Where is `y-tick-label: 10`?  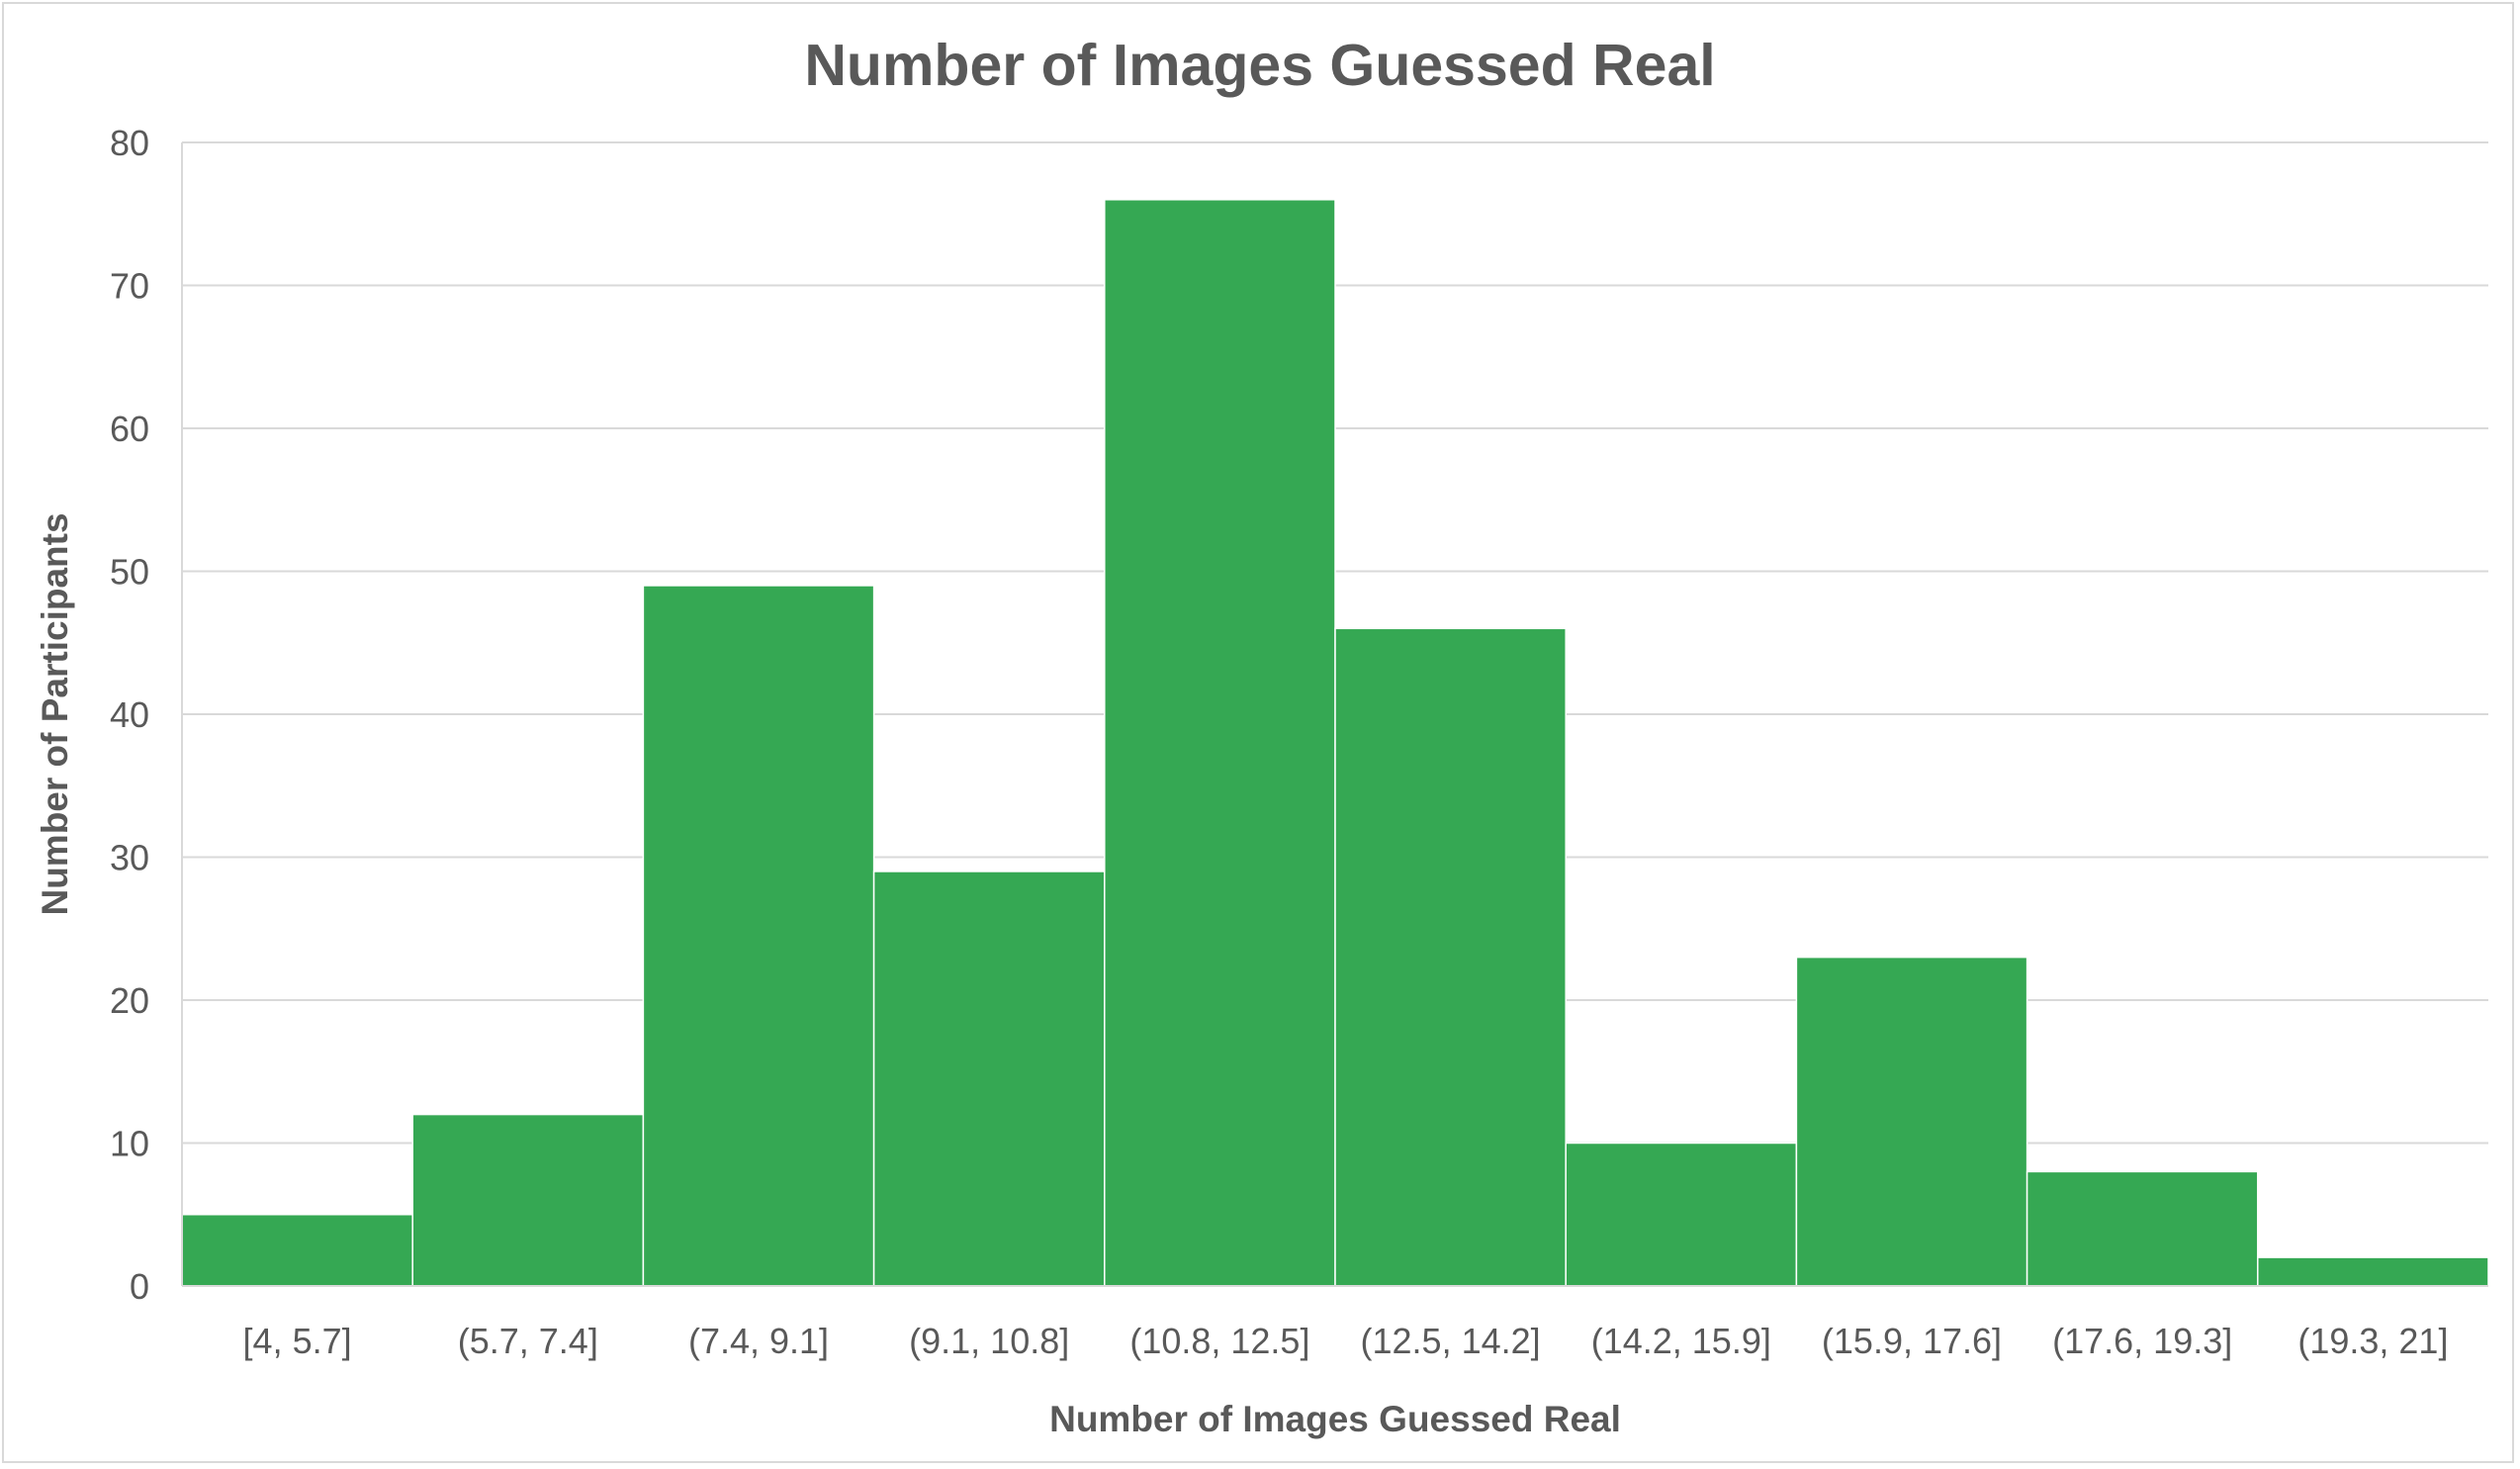 y-tick-label: 10 is located at coordinates (129, 1144).